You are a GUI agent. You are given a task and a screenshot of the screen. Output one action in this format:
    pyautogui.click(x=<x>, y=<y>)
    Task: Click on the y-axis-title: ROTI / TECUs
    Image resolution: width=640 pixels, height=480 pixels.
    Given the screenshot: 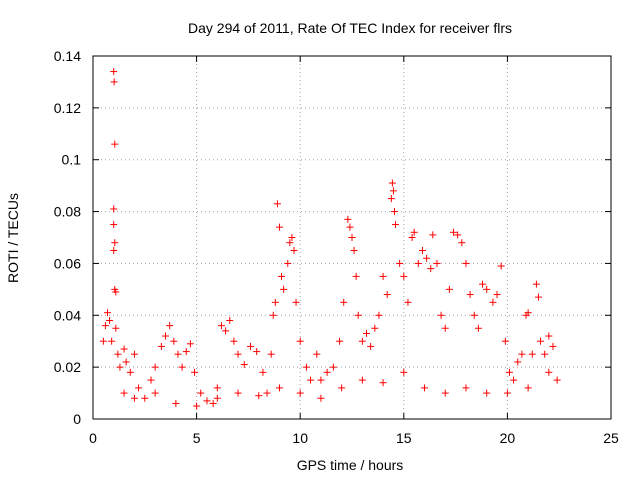 What is the action you would take?
    pyautogui.click(x=13, y=238)
    